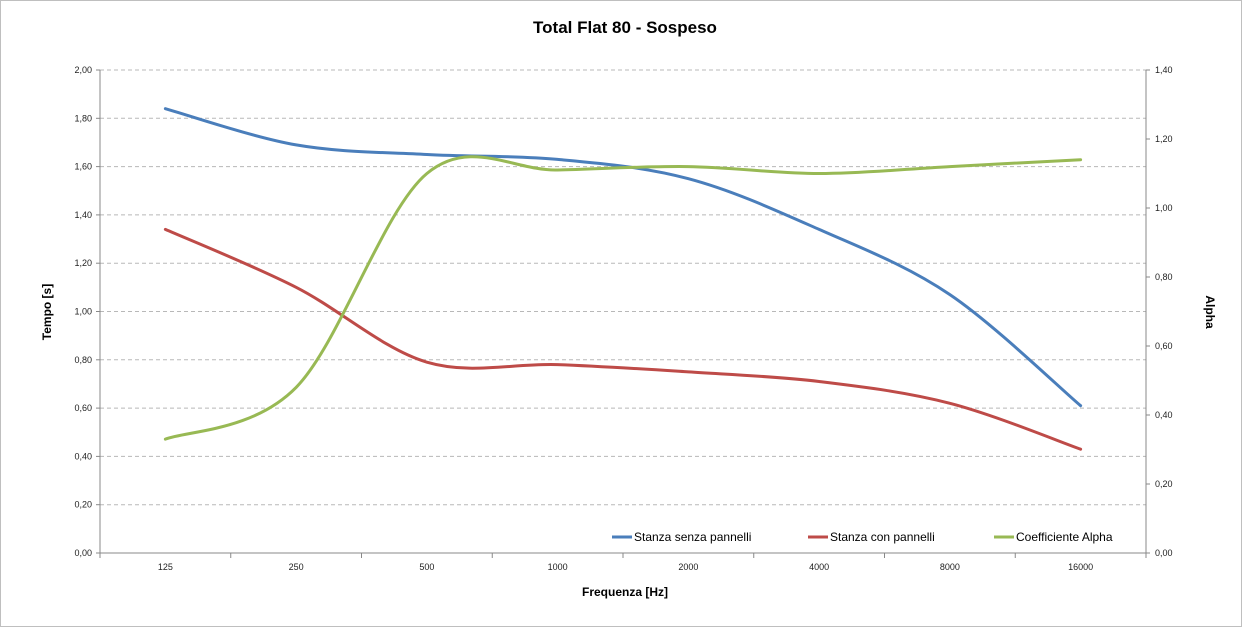 The image size is (1242, 627). Describe the element at coordinates (625, 27) in the screenshot. I see `chart-title: Total Flat 80 - Sospeso` at that location.